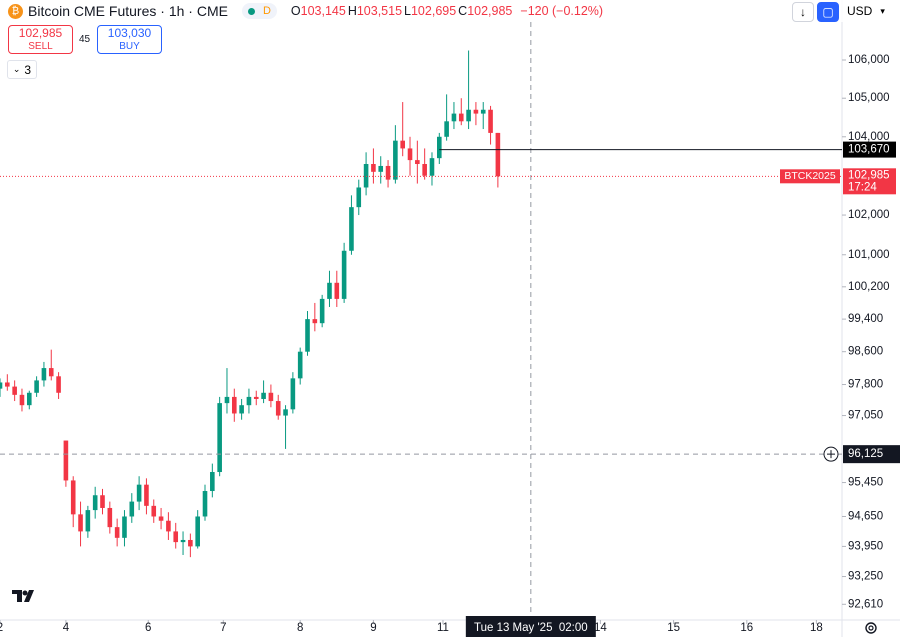 The width and height of the screenshot is (900, 637). I want to click on crosshair-y-label: 96,125, so click(865, 454).